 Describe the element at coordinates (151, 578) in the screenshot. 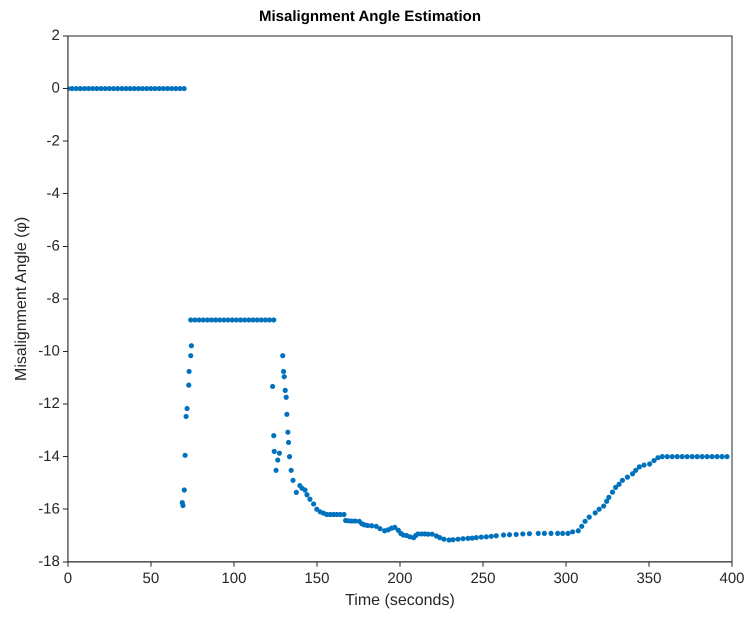

I see `x-tick-label: 50` at that location.